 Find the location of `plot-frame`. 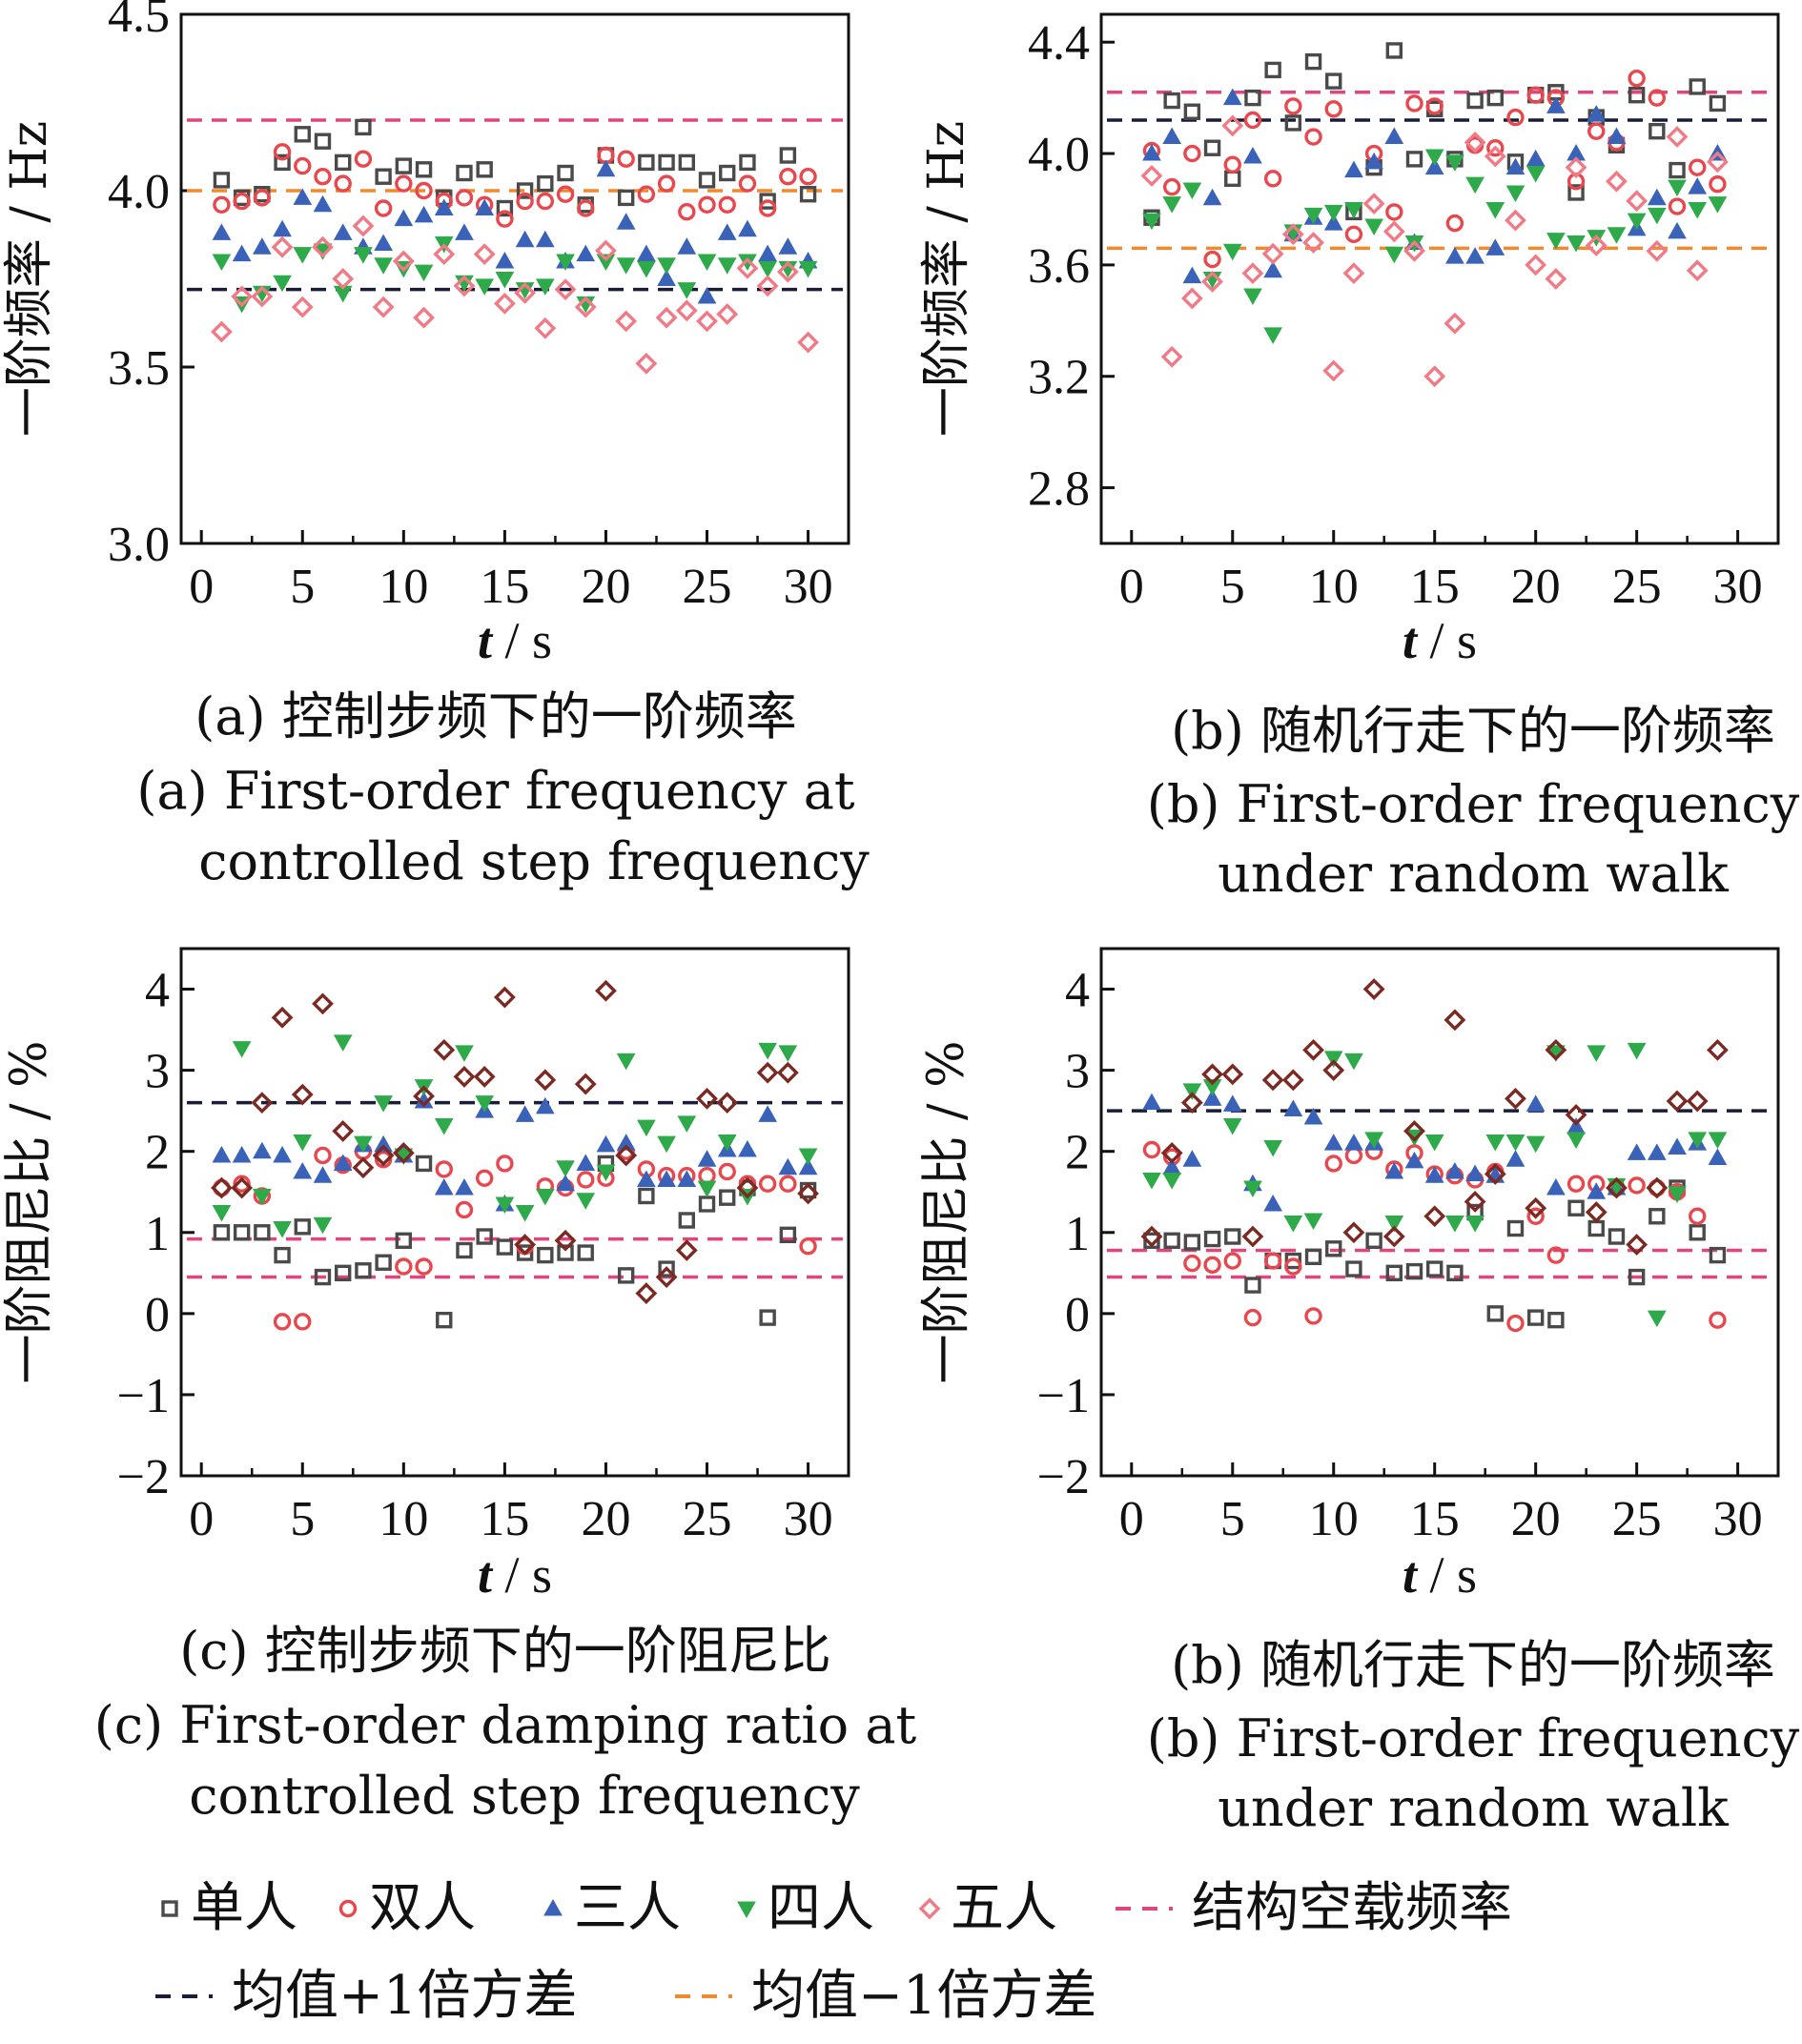

plot-frame is located at coordinates (514, 1212).